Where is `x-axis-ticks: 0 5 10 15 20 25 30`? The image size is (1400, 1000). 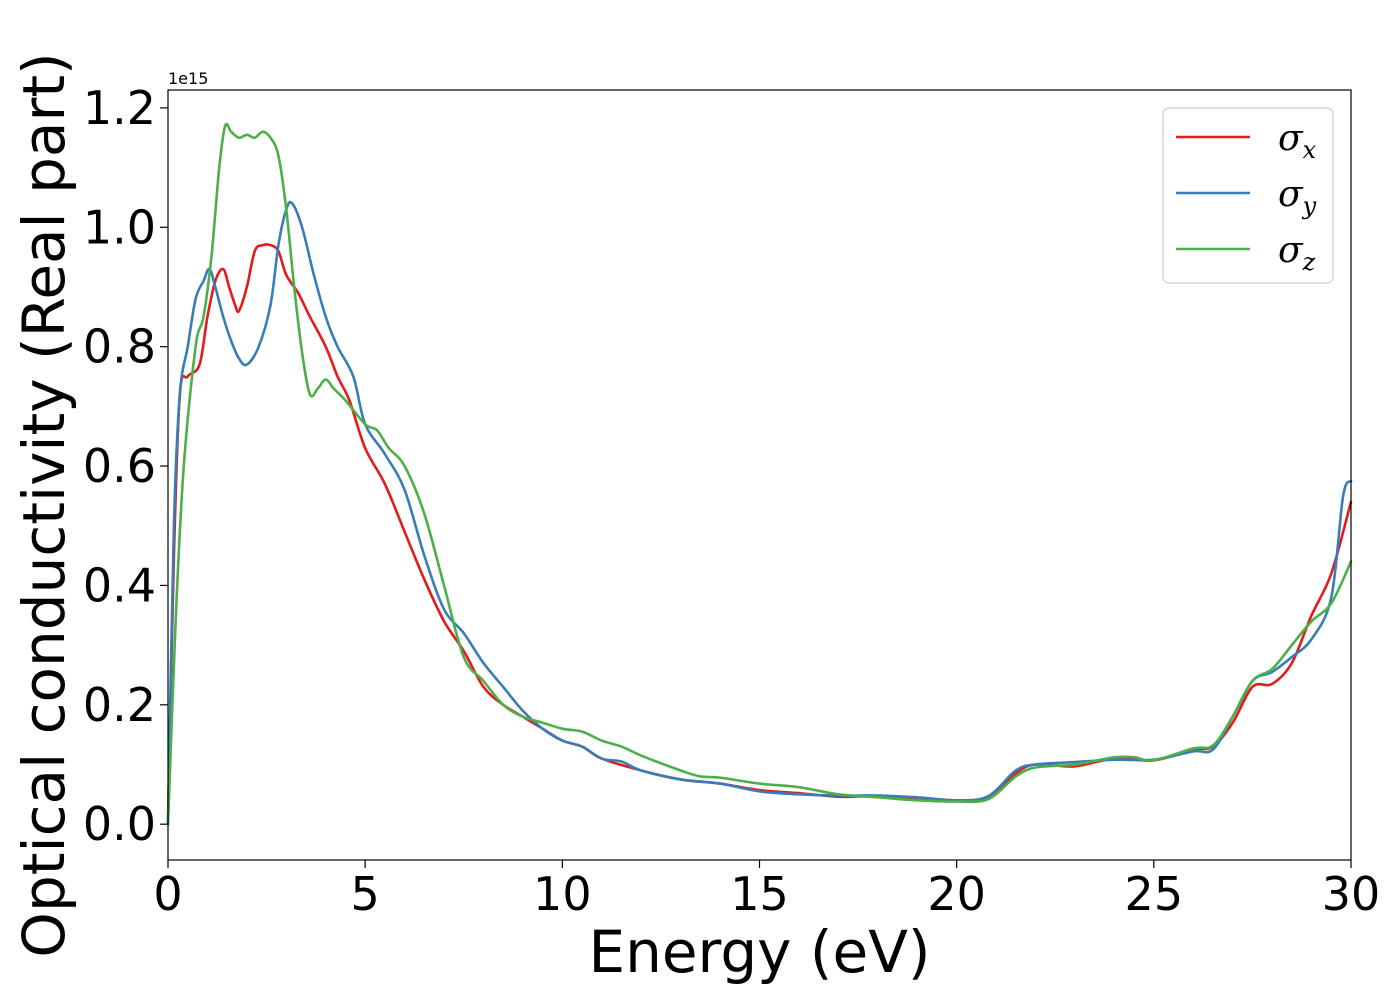
x-axis-ticks: 0 5 10 15 20 25 30 is located at coordinates (766, 890).